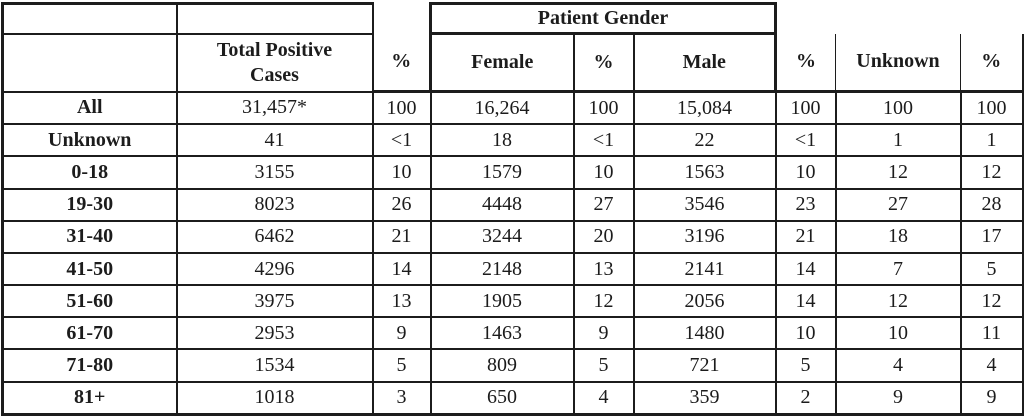 The height and width of the screenshot is (420, 1024). I want to click on cell-total-pct: 9, so click(401, 333).